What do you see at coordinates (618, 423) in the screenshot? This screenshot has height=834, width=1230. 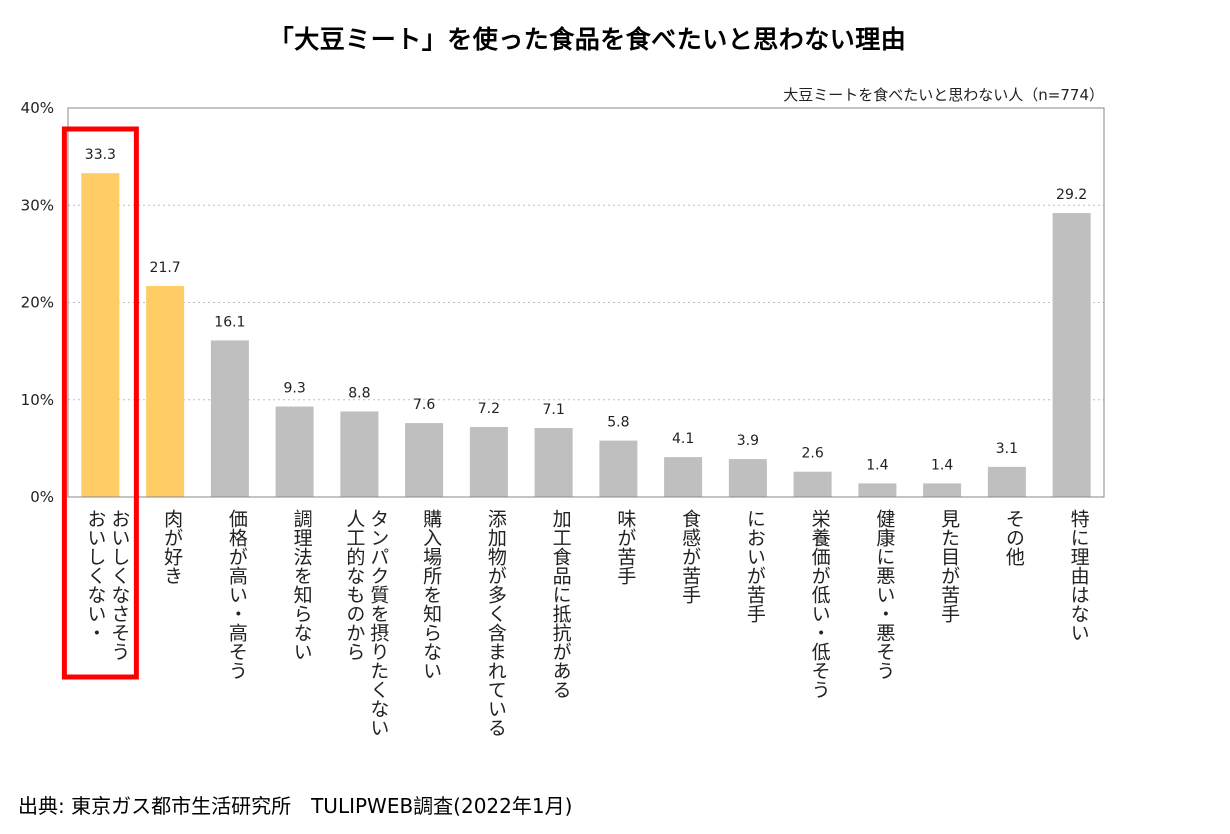 I see `data-label: 5.8` at bounding box center [618, 423].